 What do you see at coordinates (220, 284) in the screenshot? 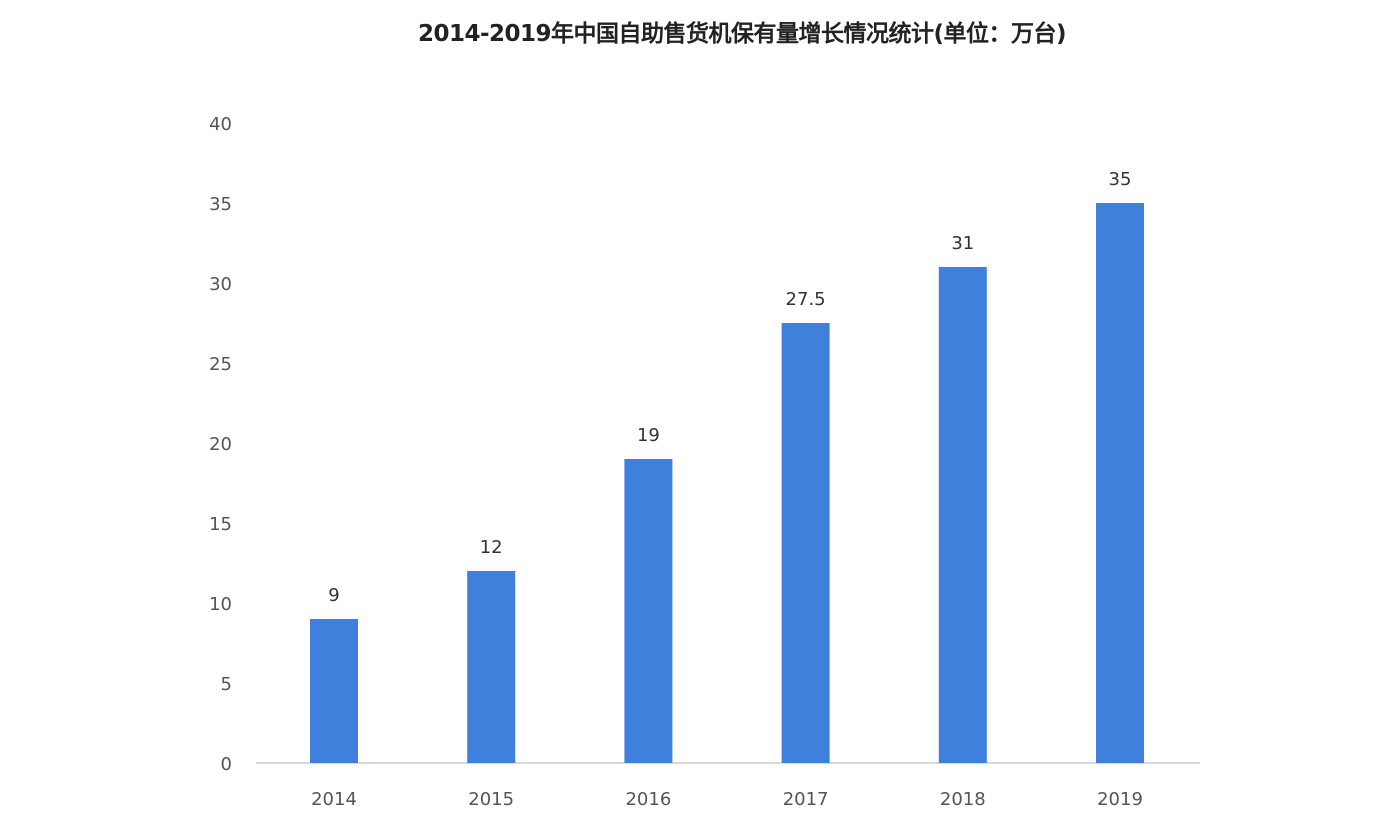
I see `y-tick-label: 30` at bounding box center [220, 284].